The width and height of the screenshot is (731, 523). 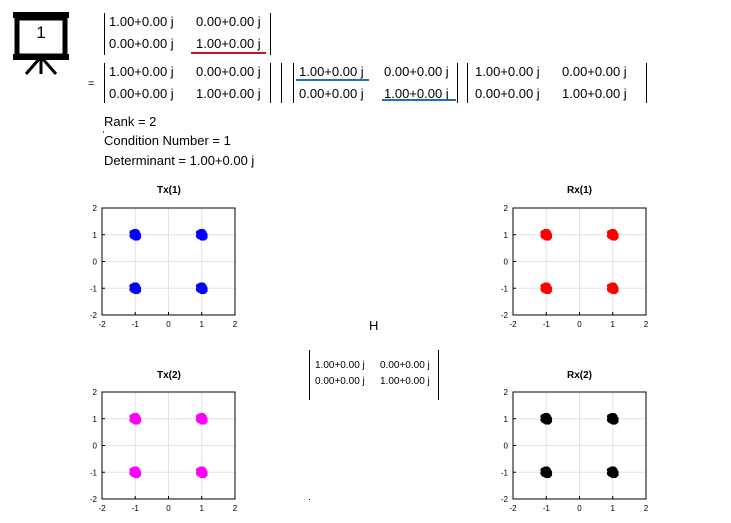 I want to click on rank-label: Rank = 2, so click(x=130, y=121).